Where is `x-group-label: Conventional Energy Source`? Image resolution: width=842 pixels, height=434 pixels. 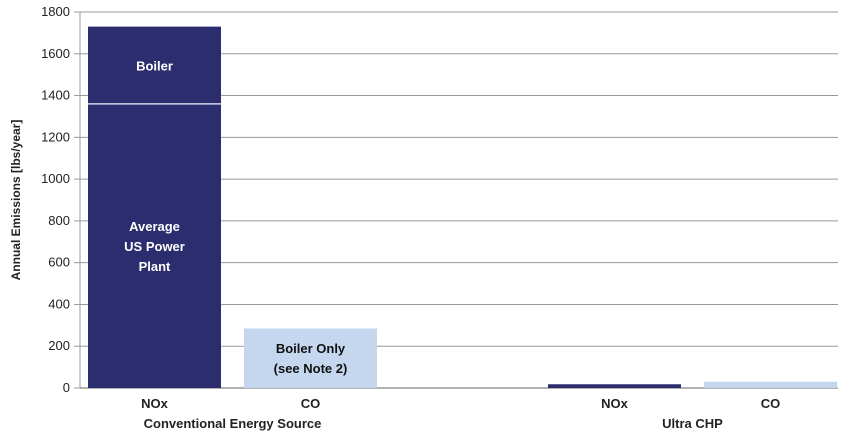 x-group-label: Conventional Energy Source is located at coordinates (233, 423).